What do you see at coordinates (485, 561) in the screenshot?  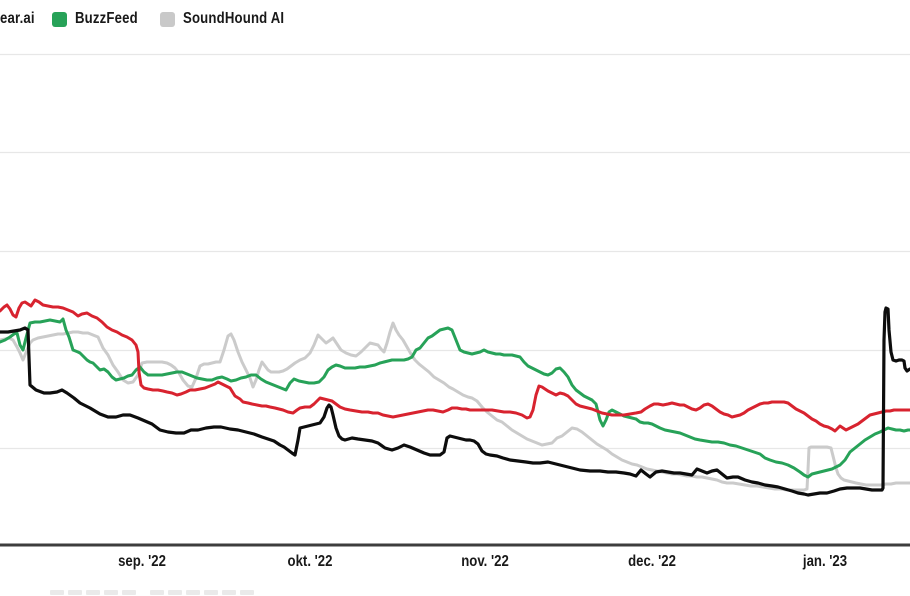 I see `x-tick-label: nov. '22` at bounding box center [485, 561].